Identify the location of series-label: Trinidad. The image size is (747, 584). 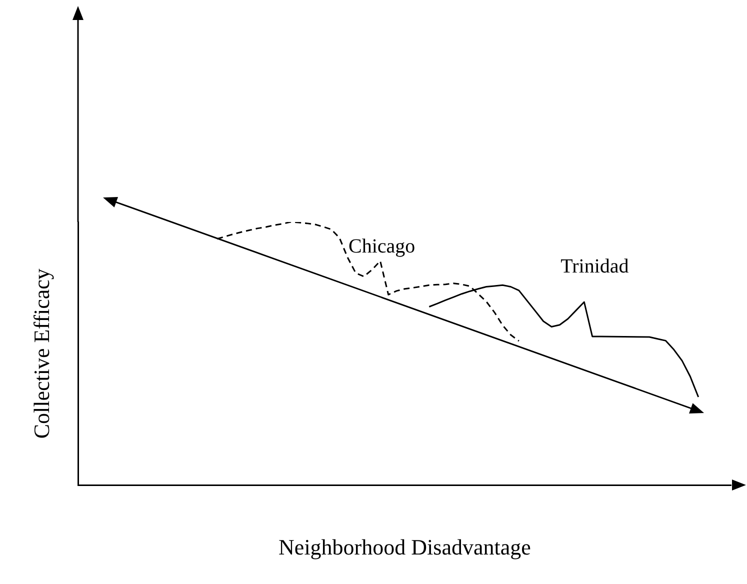
(594, 266).